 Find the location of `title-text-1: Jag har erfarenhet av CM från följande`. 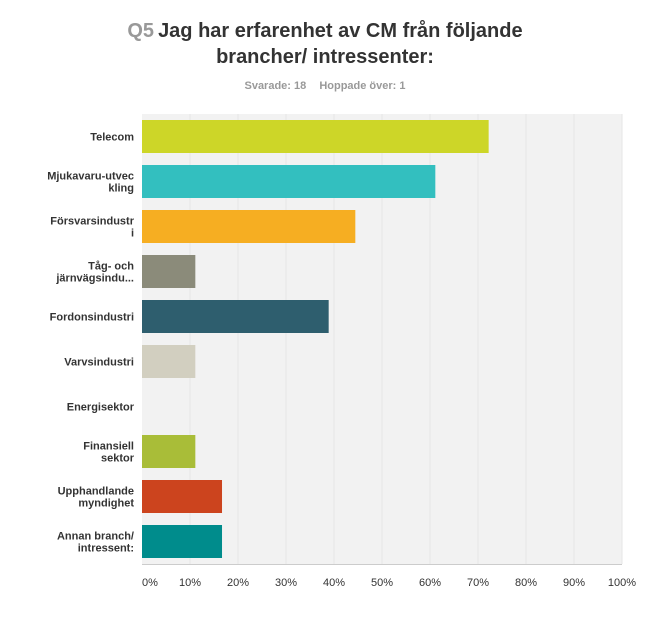

title-text-1: Jag har erfarenhet av CM från följande is located at coordinates (340, 31).